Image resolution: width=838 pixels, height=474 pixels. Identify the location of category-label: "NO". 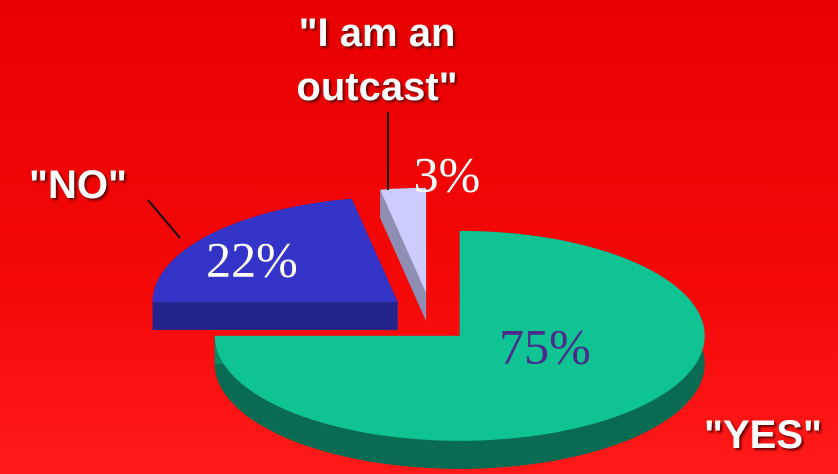
(78, 185).